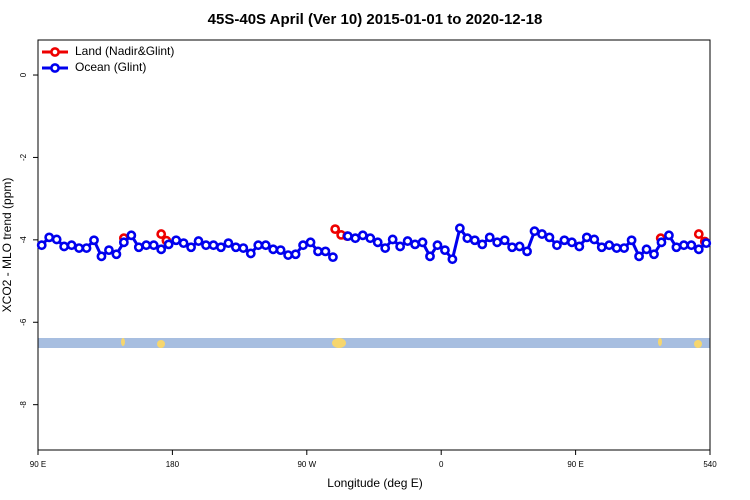 The height and width of the screenshot is (500, 750). Describe the element at coordinates (124, 51) in the screenshot. I see `legend-label: Land (Nadir&Glint)` at that location.